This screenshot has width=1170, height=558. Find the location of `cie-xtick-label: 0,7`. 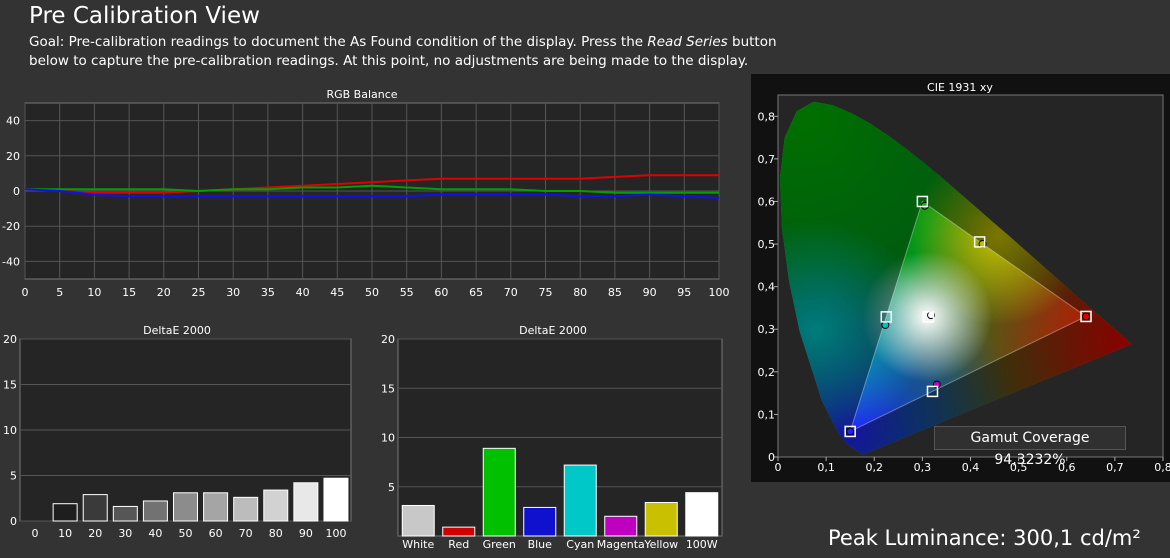

cie-xtick-label: 0,7 is located at coordinates (1115, 467).